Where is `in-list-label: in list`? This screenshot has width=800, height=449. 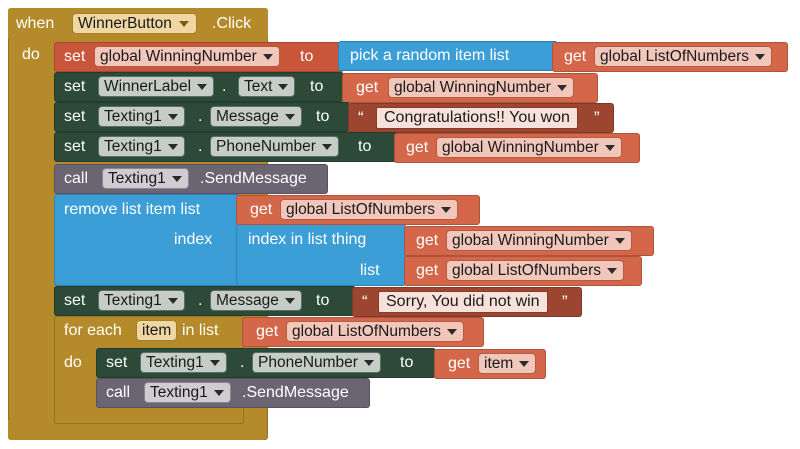 in-list-label: in list is located at coordinates (200, 330).